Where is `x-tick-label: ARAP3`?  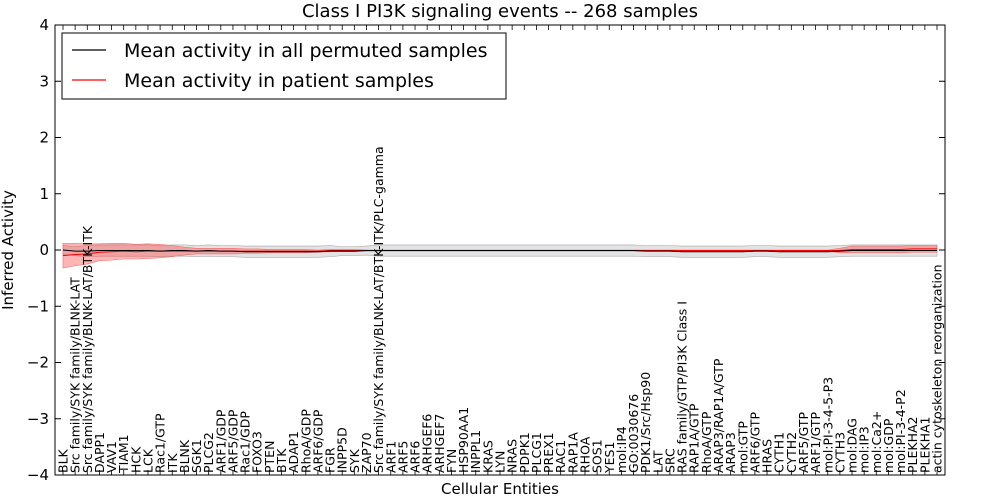
x-tick-label: ARAP3 is located at coordinates (730, 452).